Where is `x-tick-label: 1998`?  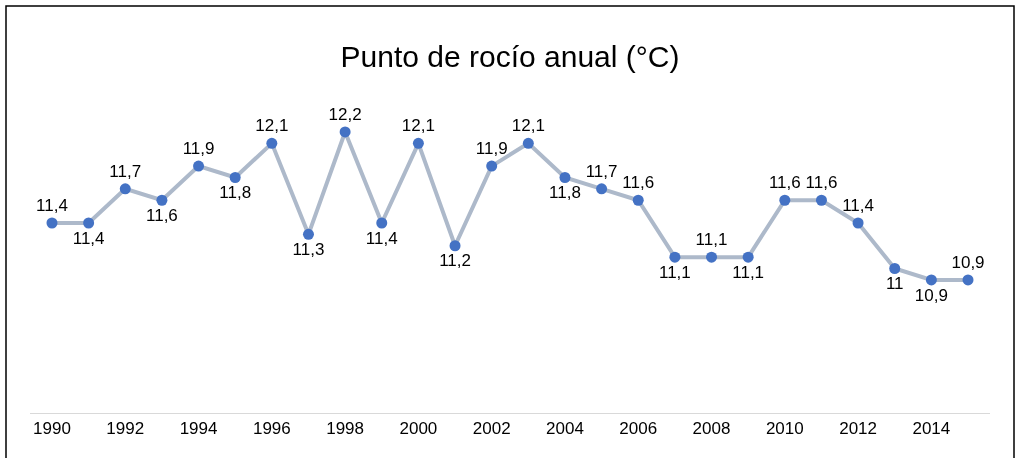 x-tick-label: 1998 is located at coordinates (345, 429).